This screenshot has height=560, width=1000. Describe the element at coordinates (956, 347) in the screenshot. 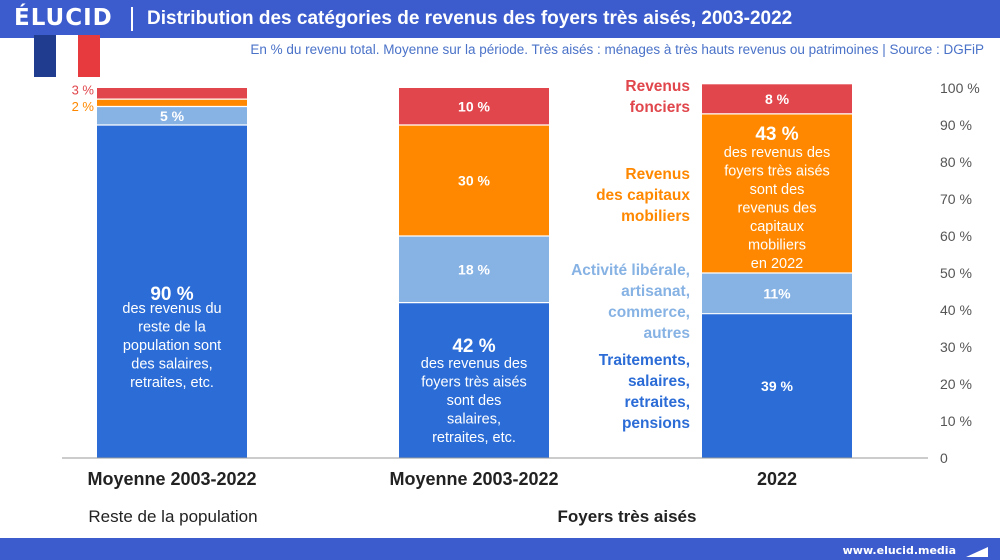

I see `y-tick-label: 30 %` at that location.